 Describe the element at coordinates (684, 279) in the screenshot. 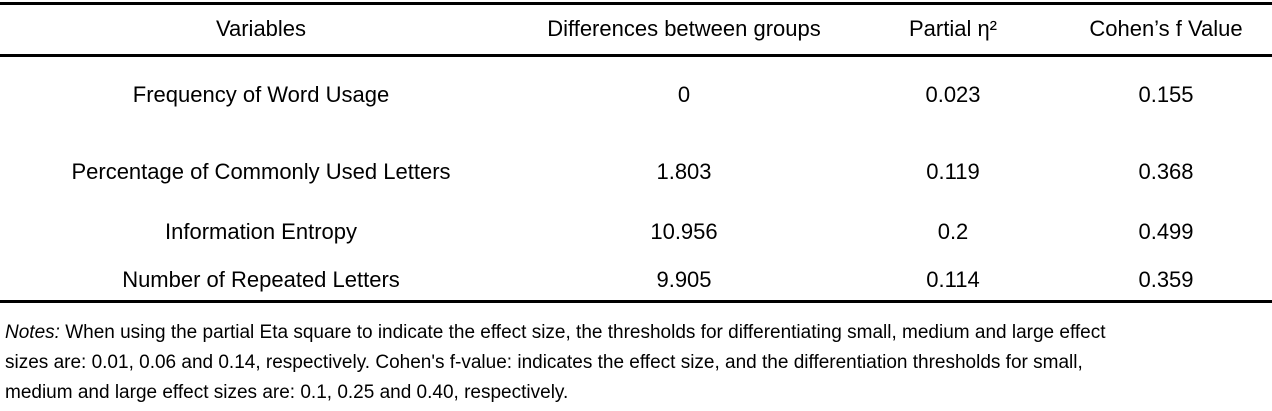

I see `cell-difference: 9.905` at that location.